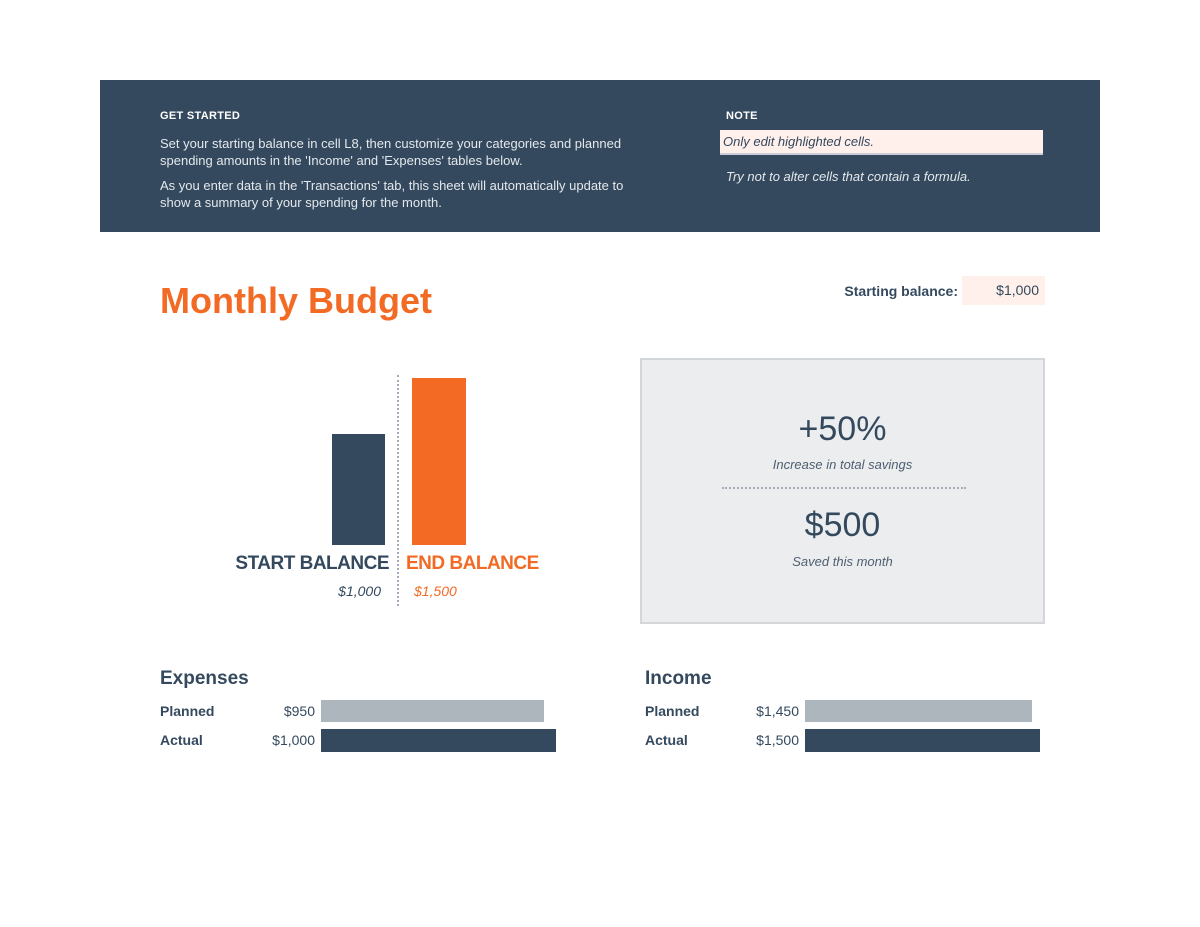 The height and width of the screenshot is (927, 1200). What do you see at coordinates (678, 678) in the screenshot?
I see `income-title: Income` at bounding box center [678, 678].